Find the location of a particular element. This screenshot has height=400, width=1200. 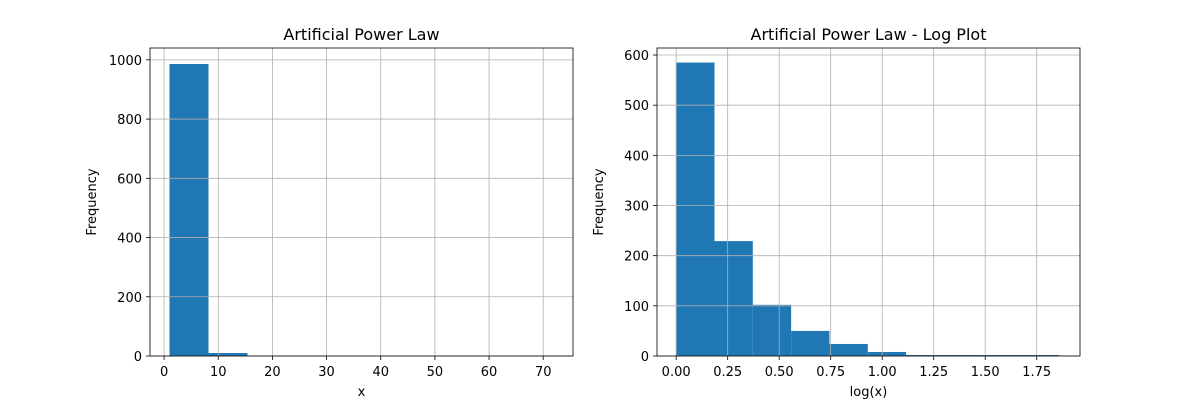

y-tick-label-1: 100 is located at coordinates (636, 307).